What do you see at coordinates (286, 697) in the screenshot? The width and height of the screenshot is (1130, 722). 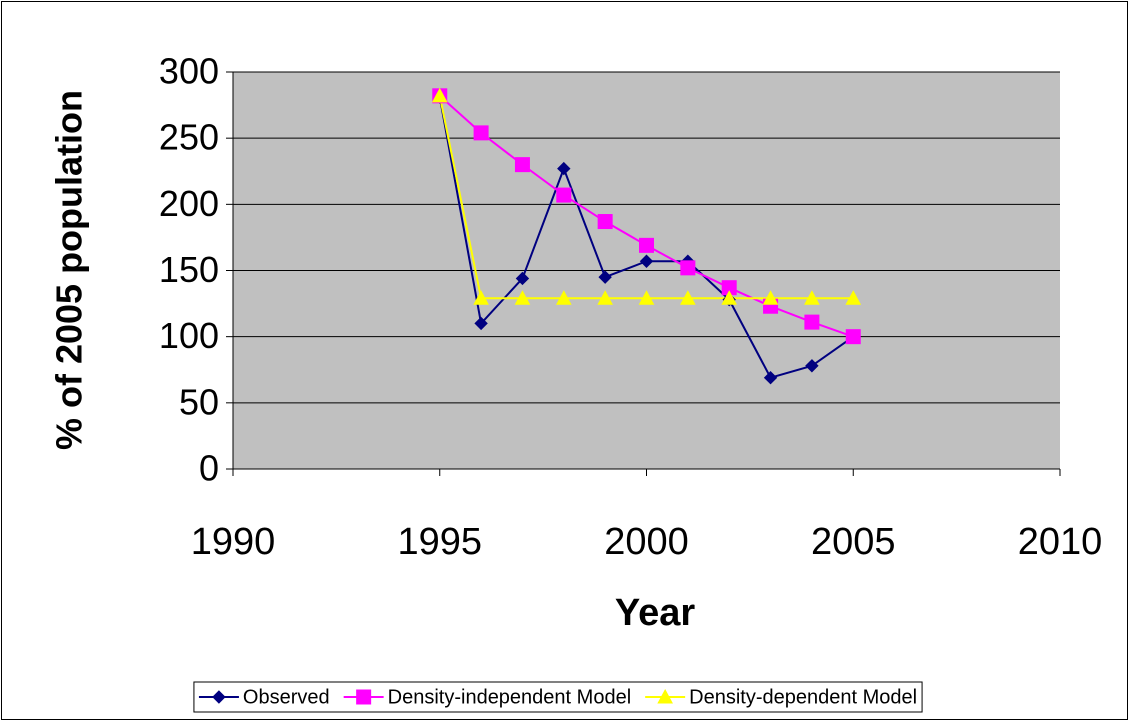 I see `legend-label: Observed` at bounding box center [286, 697].